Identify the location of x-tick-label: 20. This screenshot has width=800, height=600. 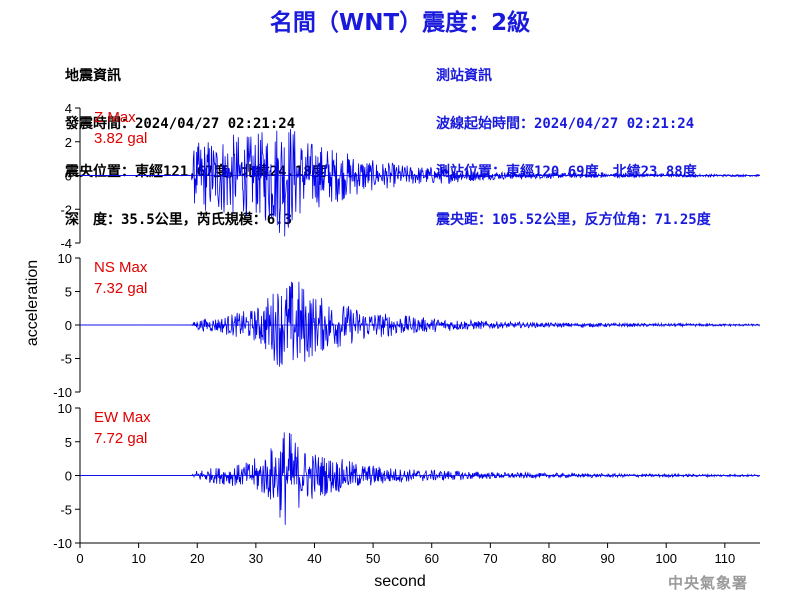
(197, 558).